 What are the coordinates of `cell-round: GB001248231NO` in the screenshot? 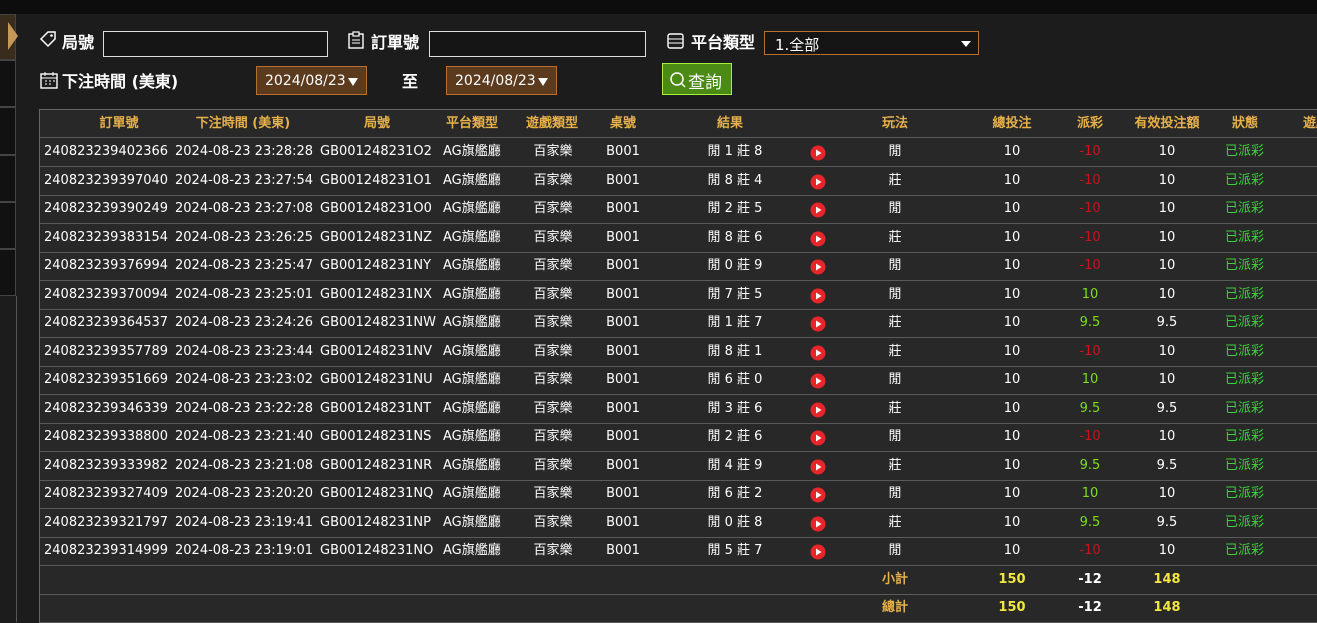 It's located at (377, 550).